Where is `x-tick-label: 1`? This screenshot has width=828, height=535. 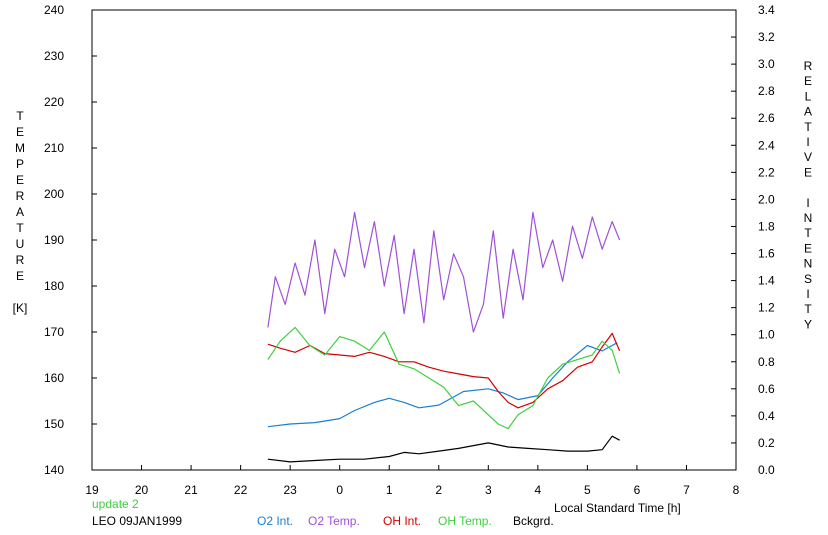
x-tick-label: 1 is located at coordinates (389, 490).